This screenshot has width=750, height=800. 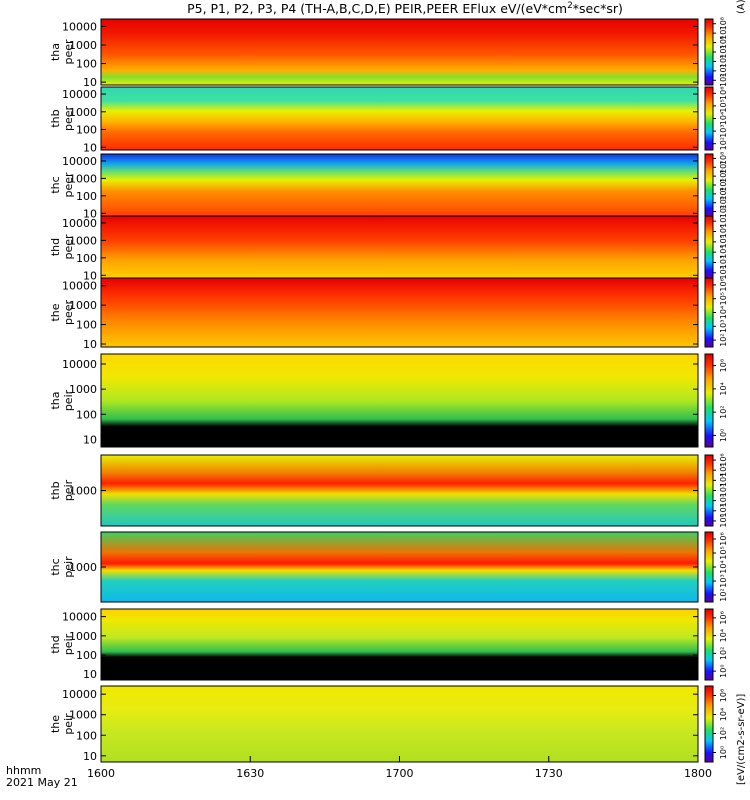 I want to click on x-axis: 1600 1630 1700 1730 1800, so click(x=399, y=768).